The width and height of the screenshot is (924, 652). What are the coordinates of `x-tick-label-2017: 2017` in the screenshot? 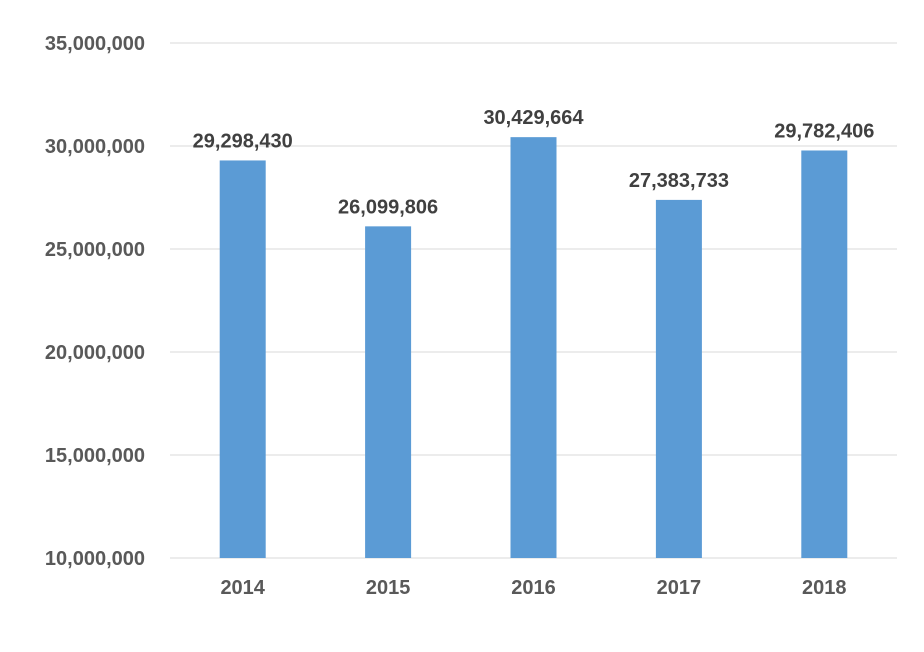 It's located at (679, 588).